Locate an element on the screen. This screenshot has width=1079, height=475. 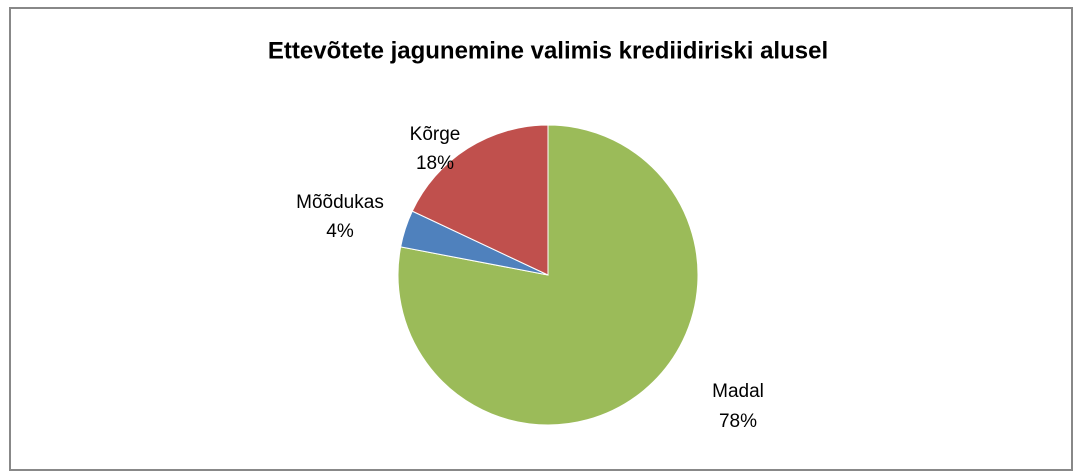
slice-label-name: Mõõdukas is located at coordinates (340, 202).